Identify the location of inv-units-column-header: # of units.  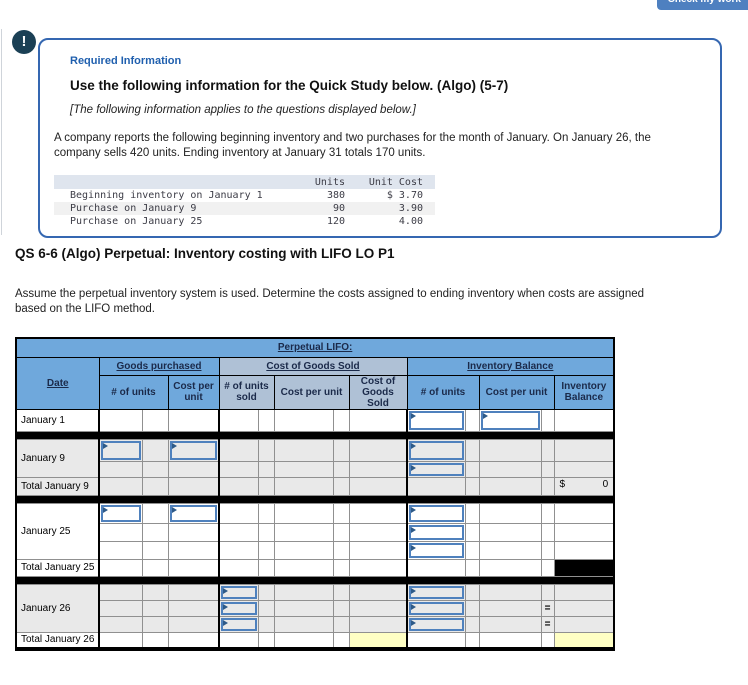
(443, 392).